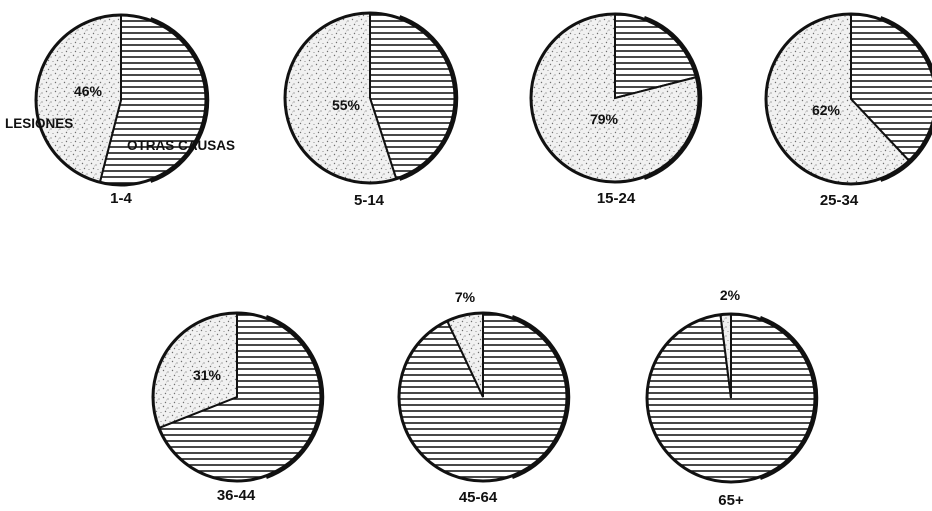  I want to click on percent-label: 7%, so click(465, 297).